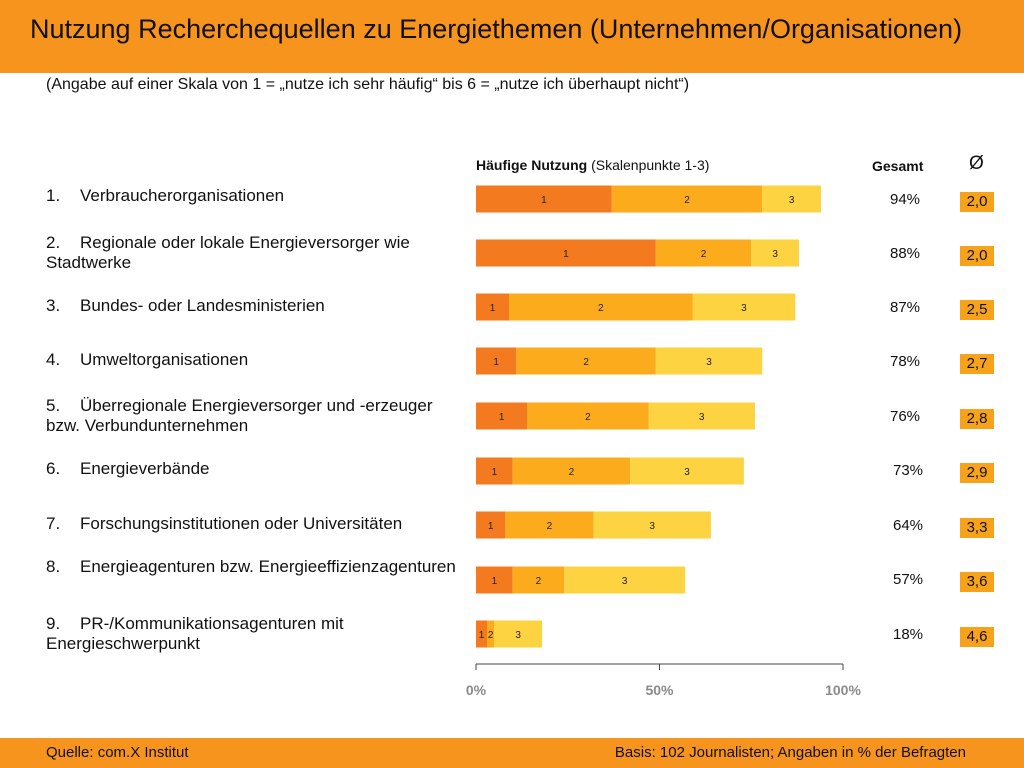  Describe the element at coordinates (648, 165) in the screenshot. I see `bars-column-header-rest: (Skalenpunkte 1-3)` at that location.